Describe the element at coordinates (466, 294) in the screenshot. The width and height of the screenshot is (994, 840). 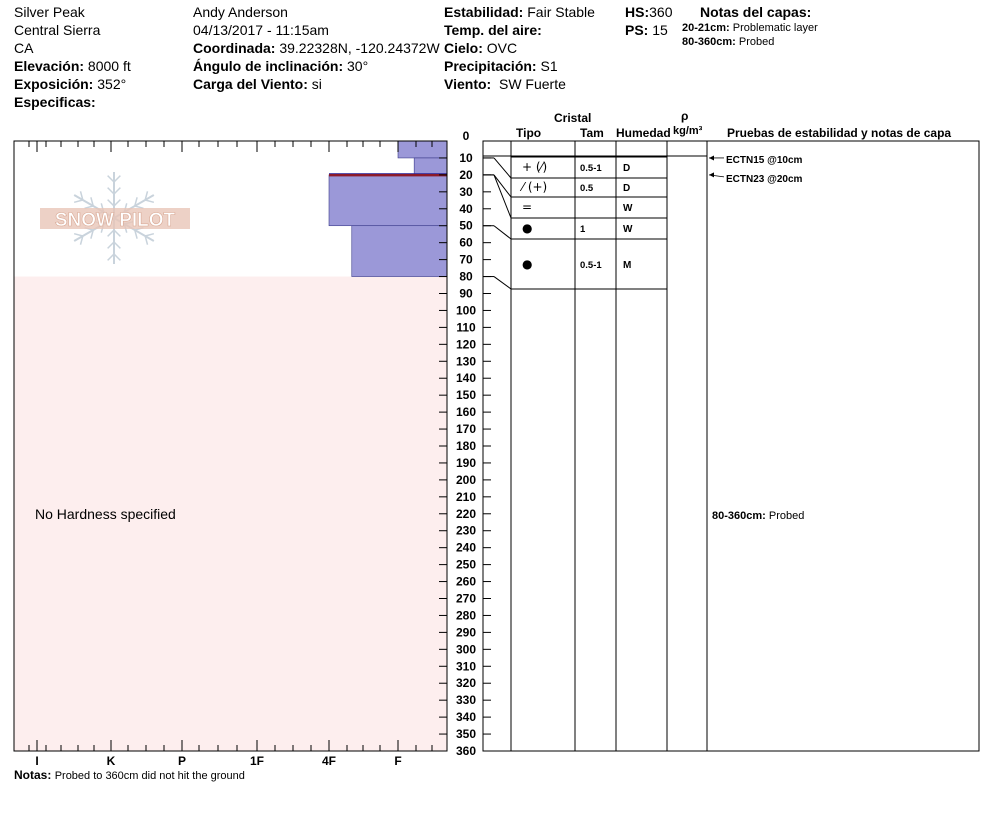
I see `depth-label: 90` at that location.